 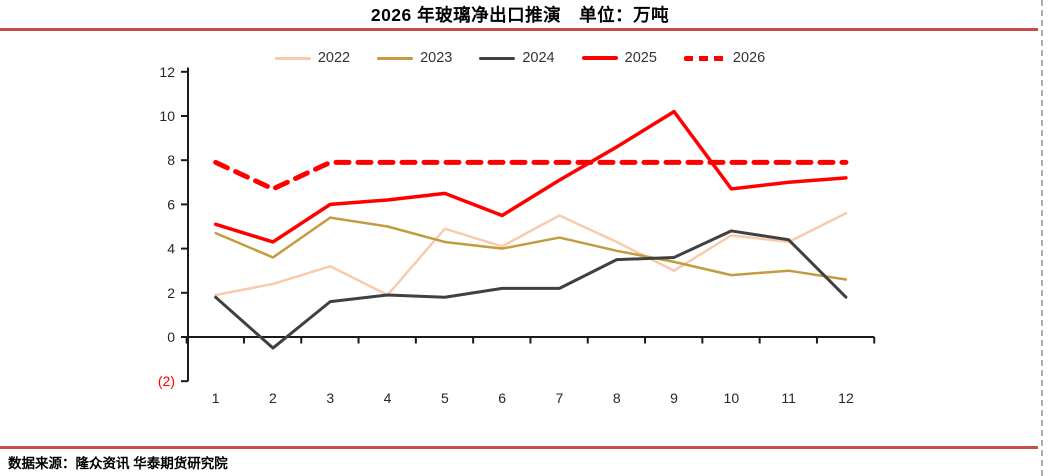 I want to click on y-tick-label: 0, so click(x=171, y=337).